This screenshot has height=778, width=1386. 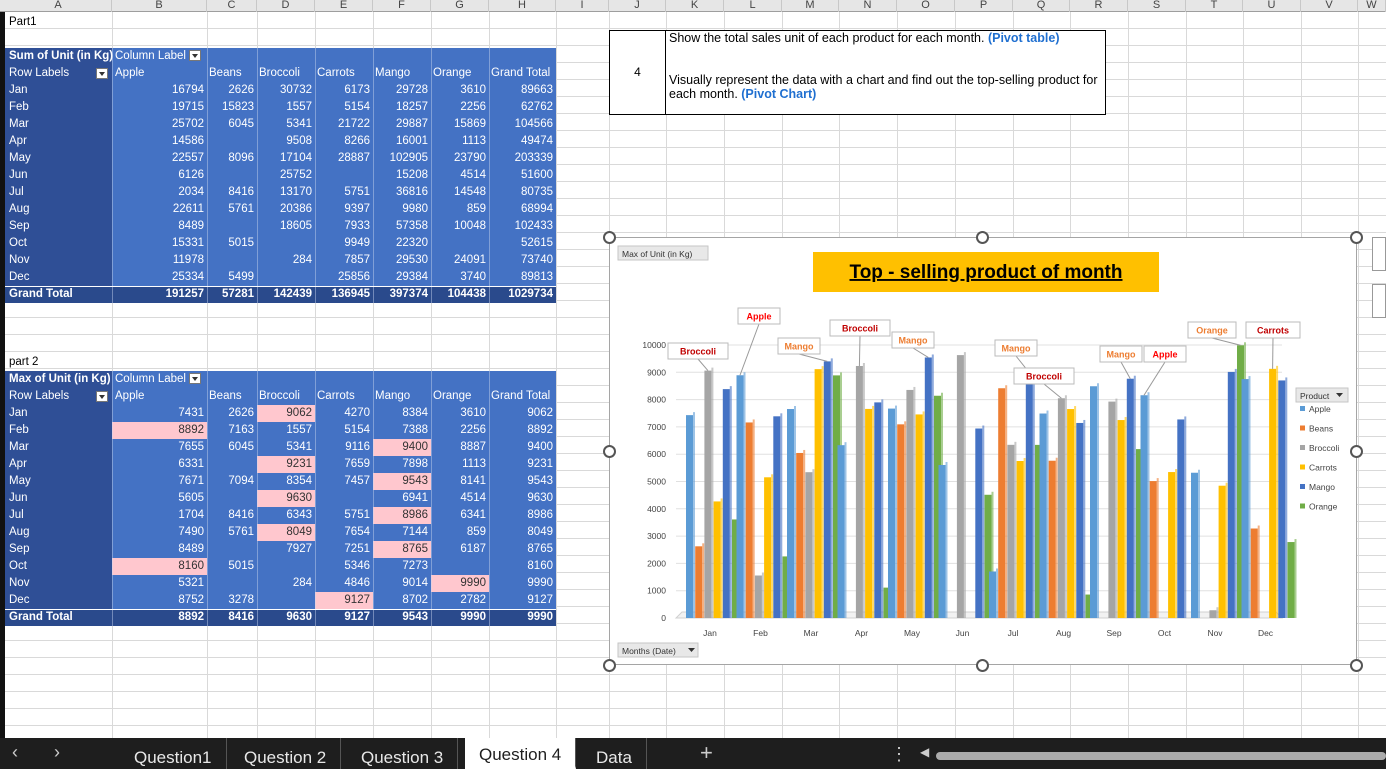 What do you see at coordinates (58, 209) in the screenshot?
I see `pivot-row-label: Aug` at bounding box center [58, 209].